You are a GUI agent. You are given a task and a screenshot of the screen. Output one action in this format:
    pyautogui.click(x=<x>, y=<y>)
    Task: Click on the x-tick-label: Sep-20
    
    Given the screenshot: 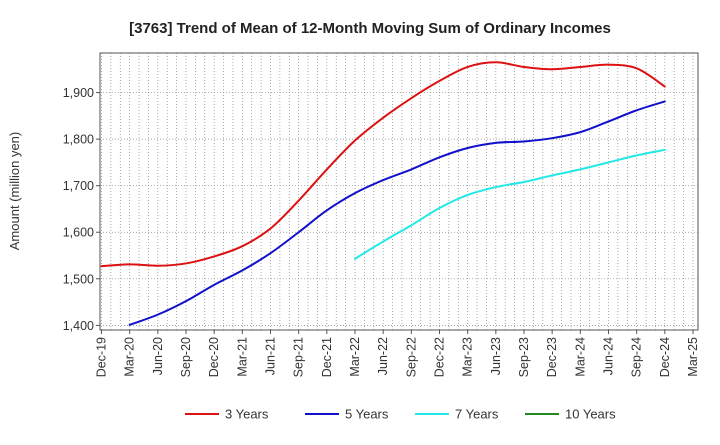 What is the action you would take?
    pyautogui.click(x=186, y=357)
    